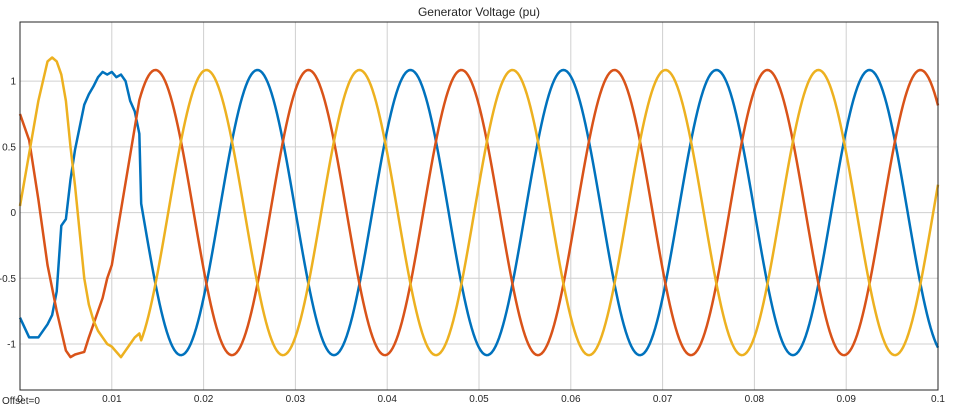 This screenshot has height=409, width=955. I want to click on x-tick-label: 0.09, so click(846, 399).